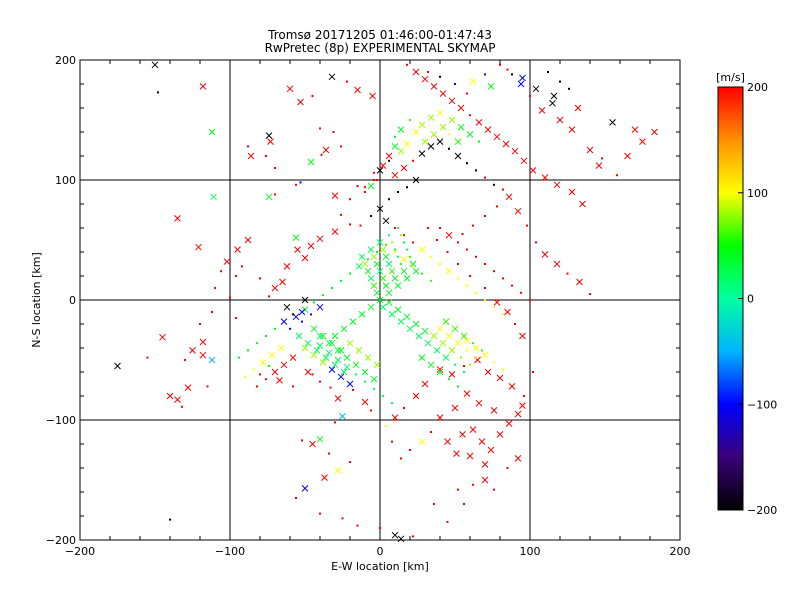 Image resolution: width=800 pixels, height=600 pixels. I want to click on y-axis-label: N-S location [km], so click(36, 300).